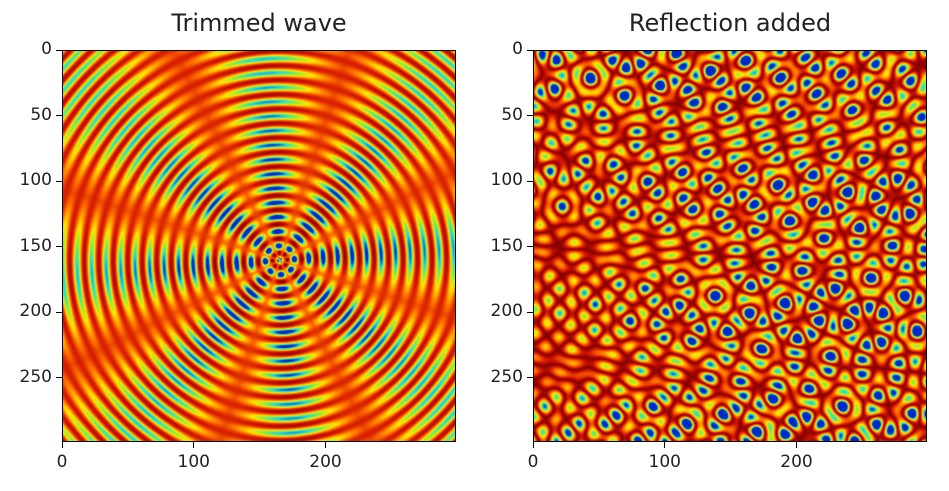 Image resolution: width=949 pixels, height=491 pixels. Describe the element at coordinates (730, 23) in the screenshot. I see `chart-title: Reflection added` at that location.